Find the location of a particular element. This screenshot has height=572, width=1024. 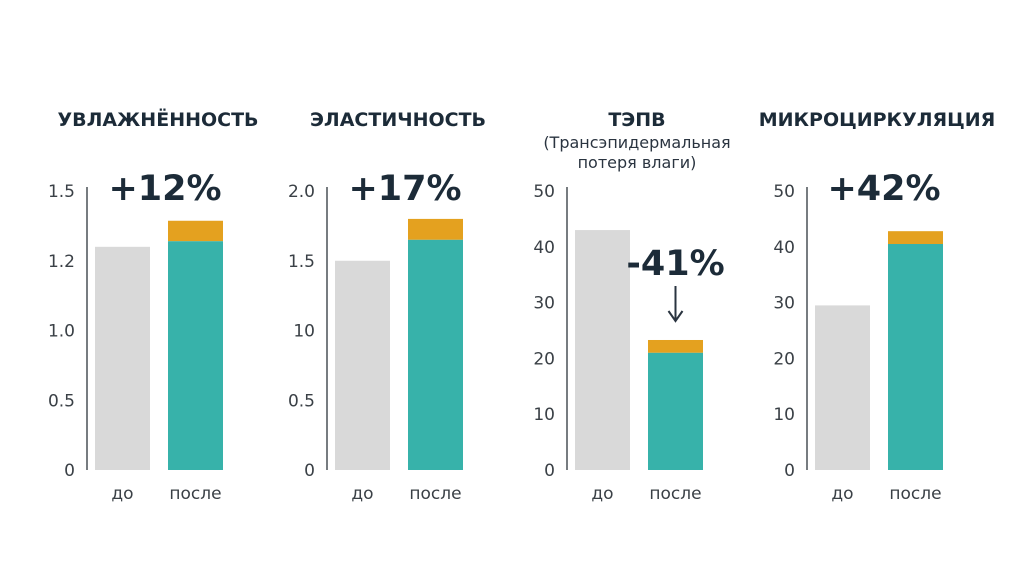

down-arrow-head-icon is located at coordinates (675, 316).